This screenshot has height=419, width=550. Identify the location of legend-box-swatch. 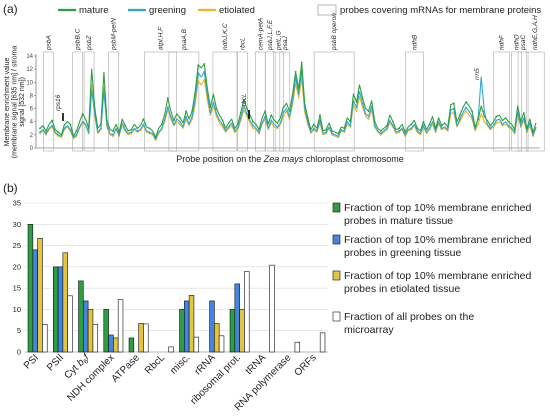
(327, 10).